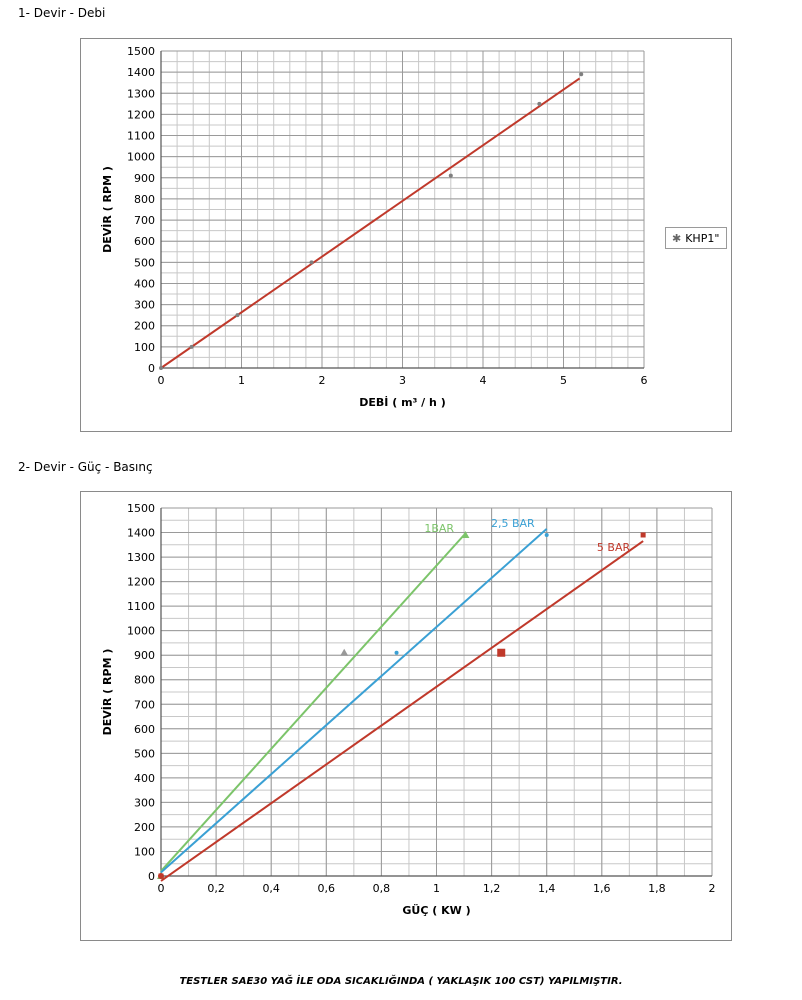 Image resolution: width=802 pixels, height=1000 pixels. What do you see at coordinates (513, 523) in the screenshot?
I see `series-label-25bar: 2,5 BAR` at bounding box center [513, 523].